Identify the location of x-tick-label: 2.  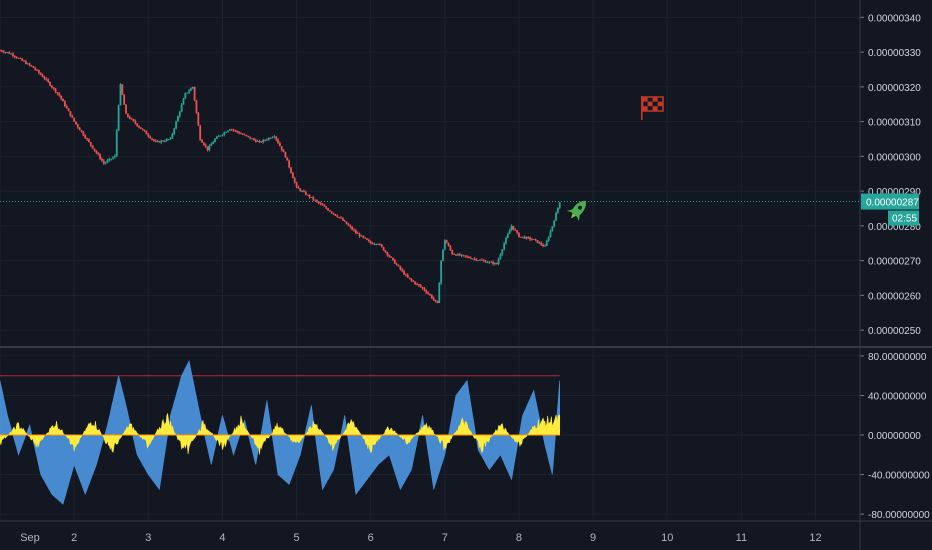
(74, 538).